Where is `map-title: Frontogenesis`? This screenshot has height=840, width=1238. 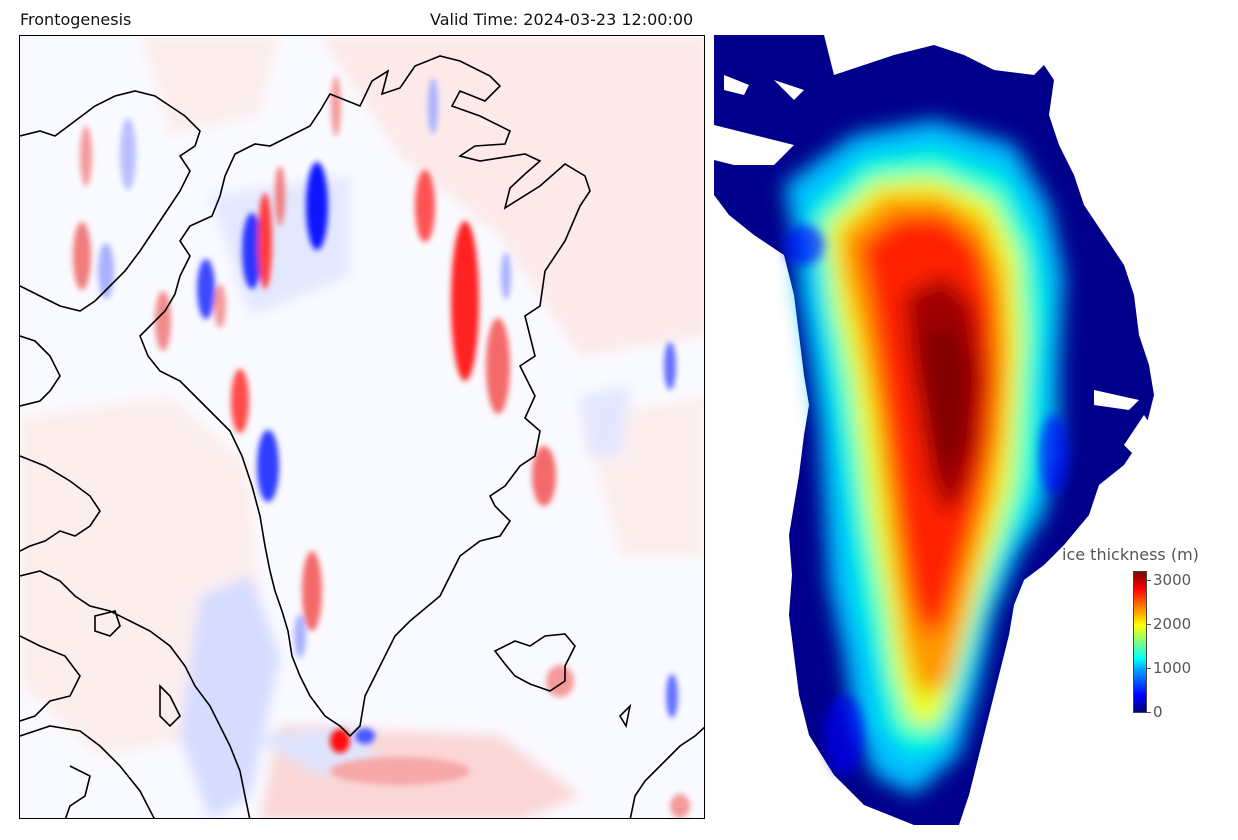 map-title: Frontogenesis is located at coordinates (76, 19).